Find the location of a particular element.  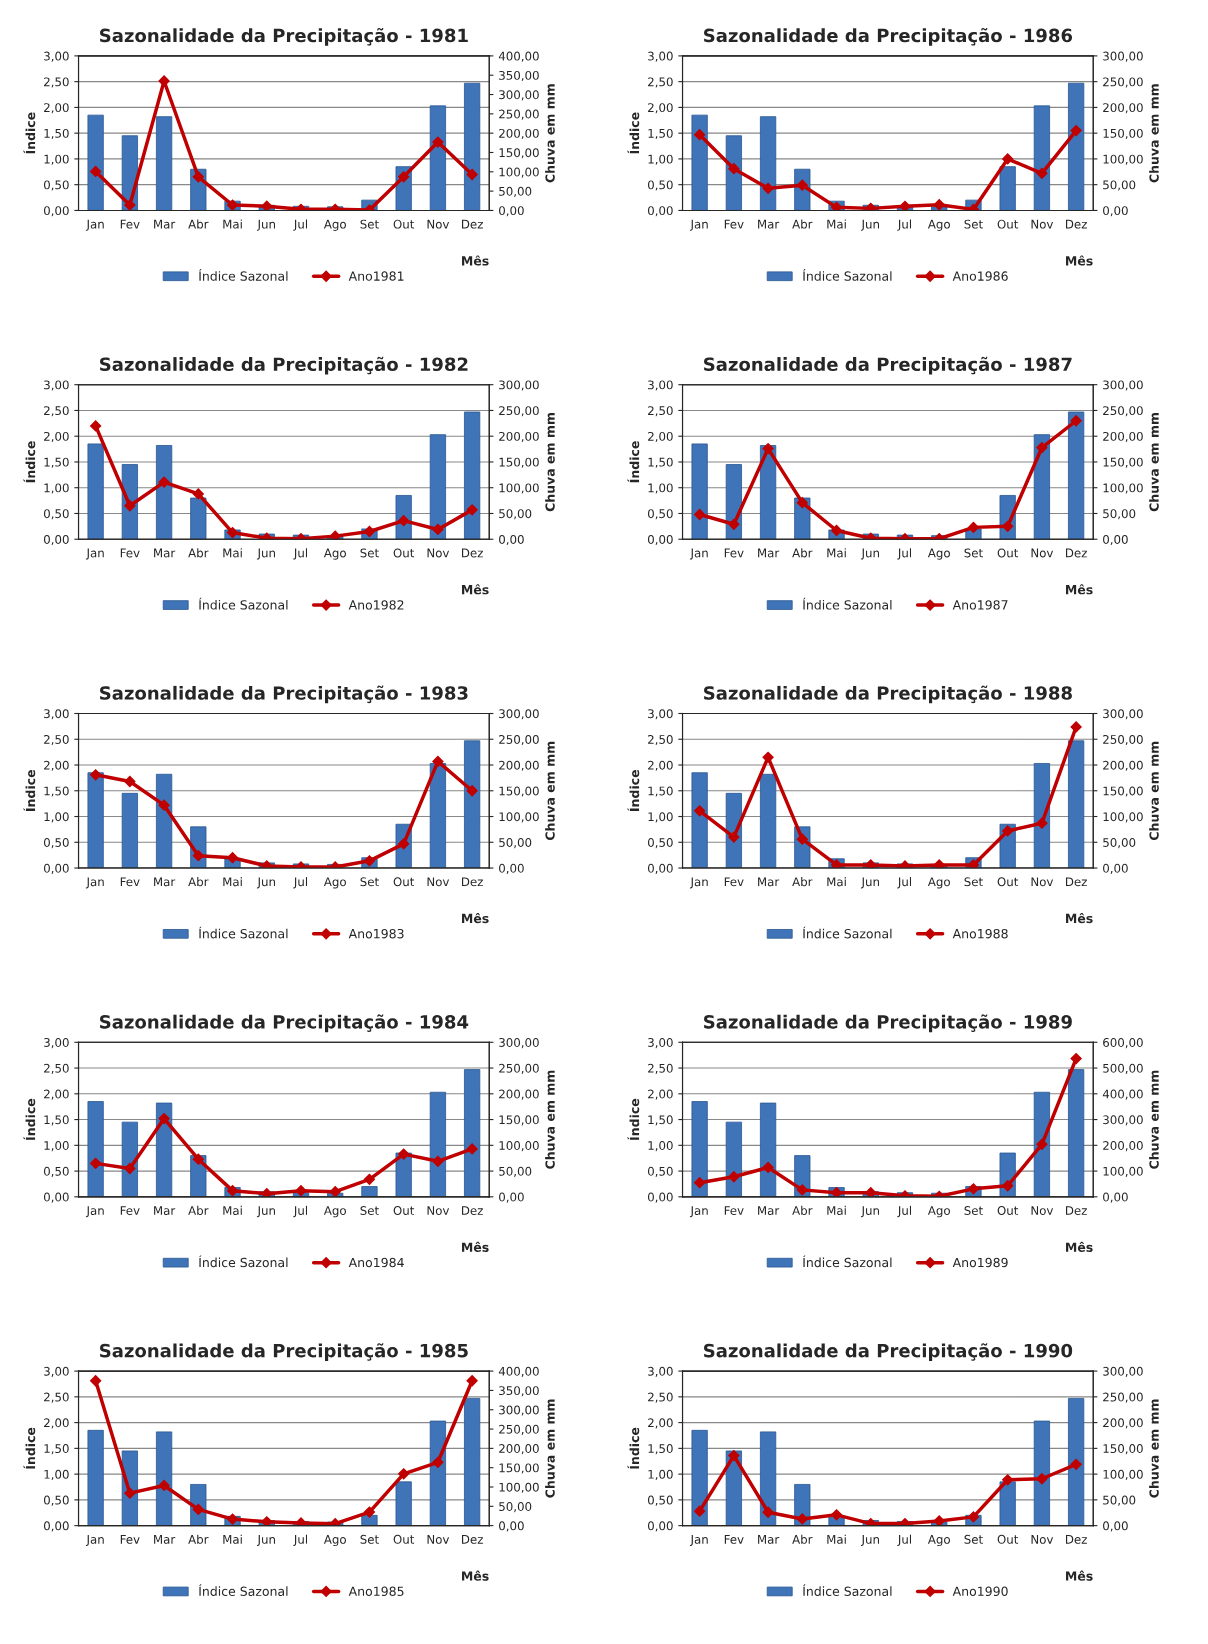

y2-tick-label: 400,00 is located at coordinates (518, 56).